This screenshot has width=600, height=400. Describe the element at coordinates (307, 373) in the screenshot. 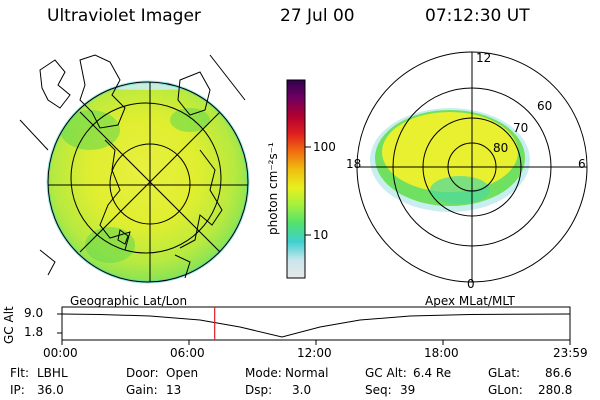

I see `mode-value: Normal` at that location.